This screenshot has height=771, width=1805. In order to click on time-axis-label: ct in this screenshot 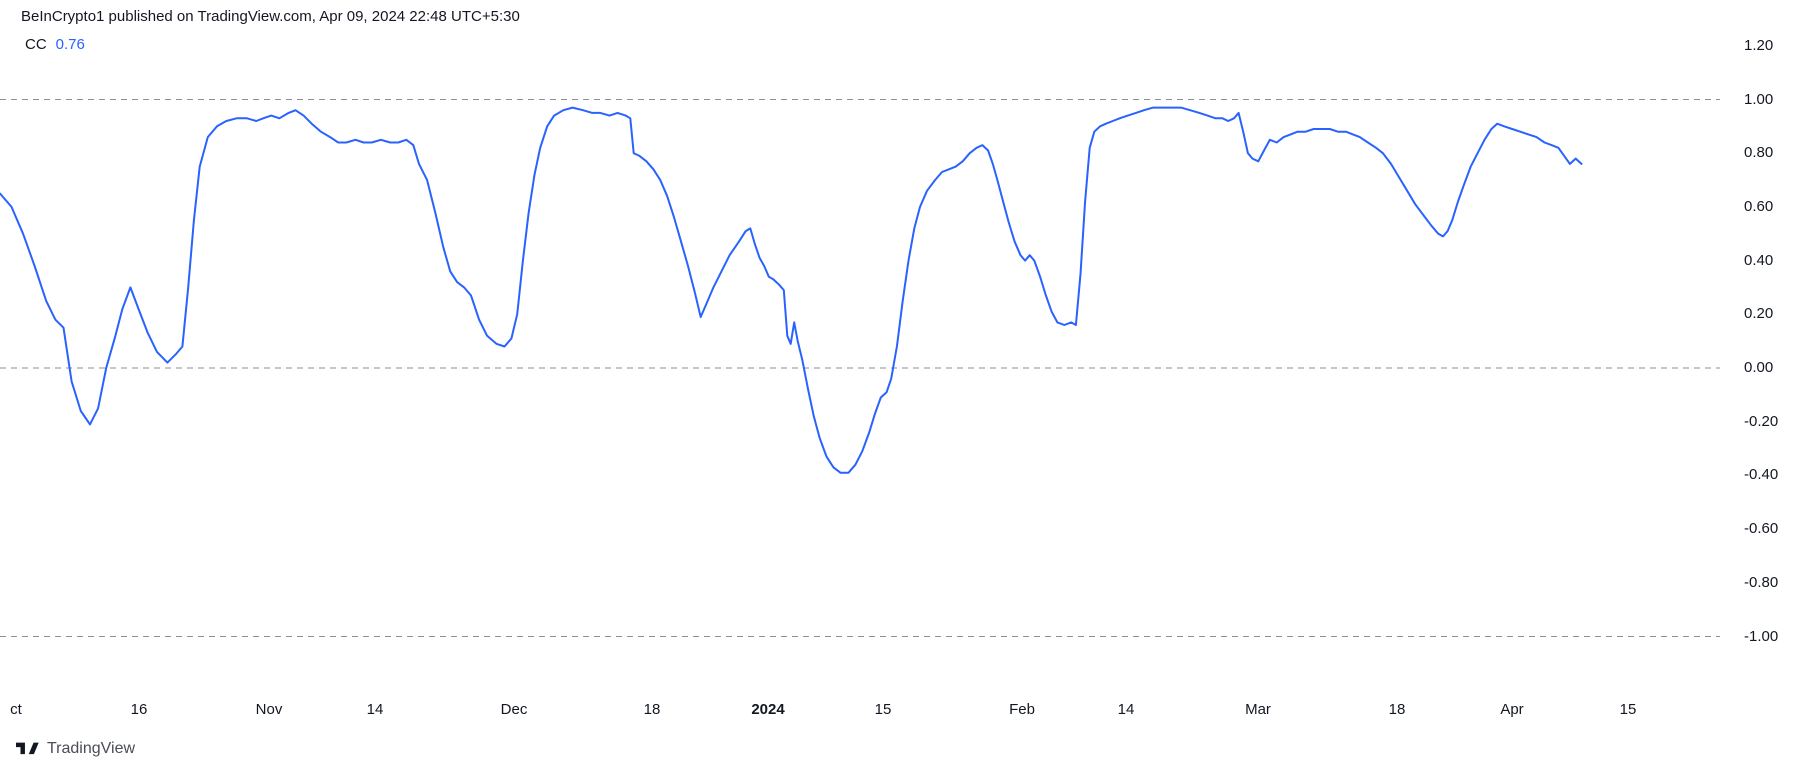, I will do `click(16, 709)`.